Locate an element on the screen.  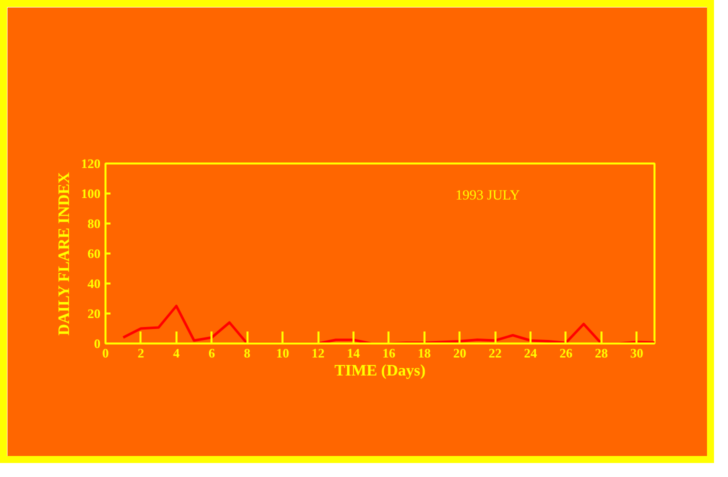
x-axis-title: TIME (Days) is located at coordinates (380, 371).